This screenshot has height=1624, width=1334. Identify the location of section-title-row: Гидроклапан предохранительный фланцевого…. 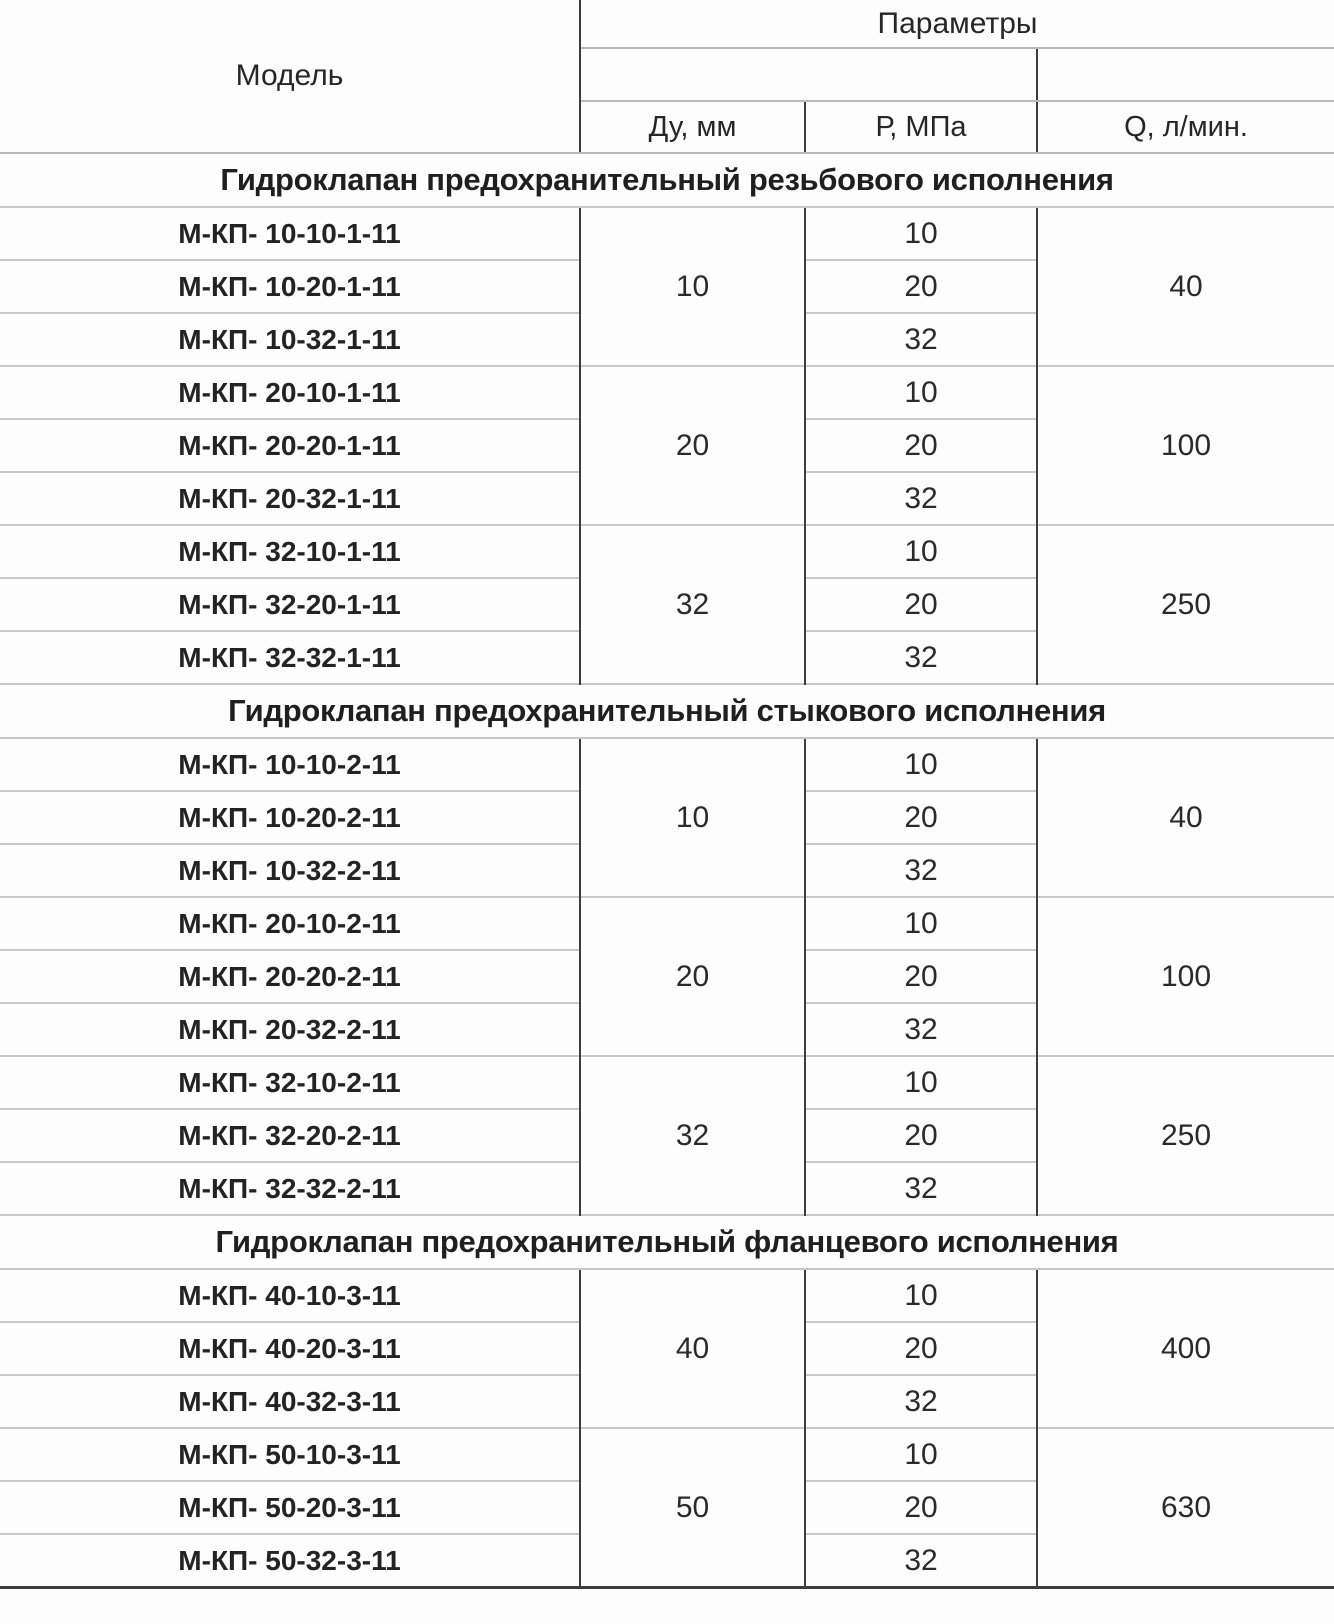
(667, 1242).